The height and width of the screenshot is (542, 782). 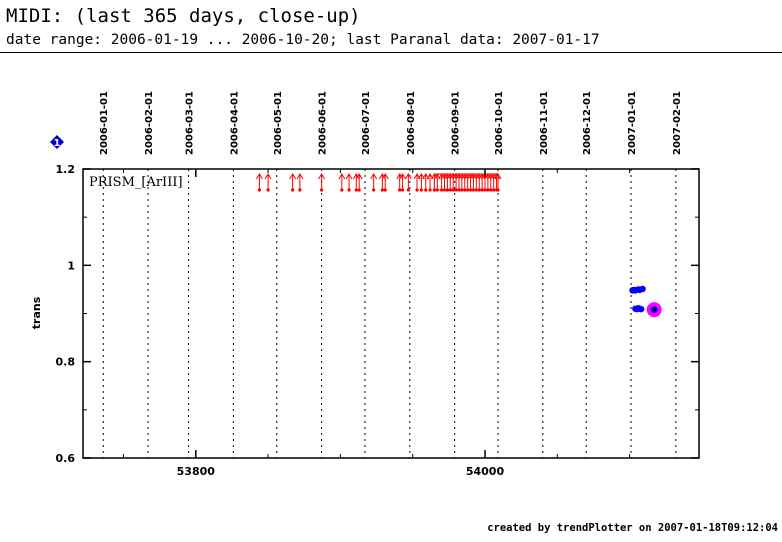 What do you see at coordinates (36, 312) in the screenshot?
I see `y-axis-label: trans` at bounding box center [36, 312].